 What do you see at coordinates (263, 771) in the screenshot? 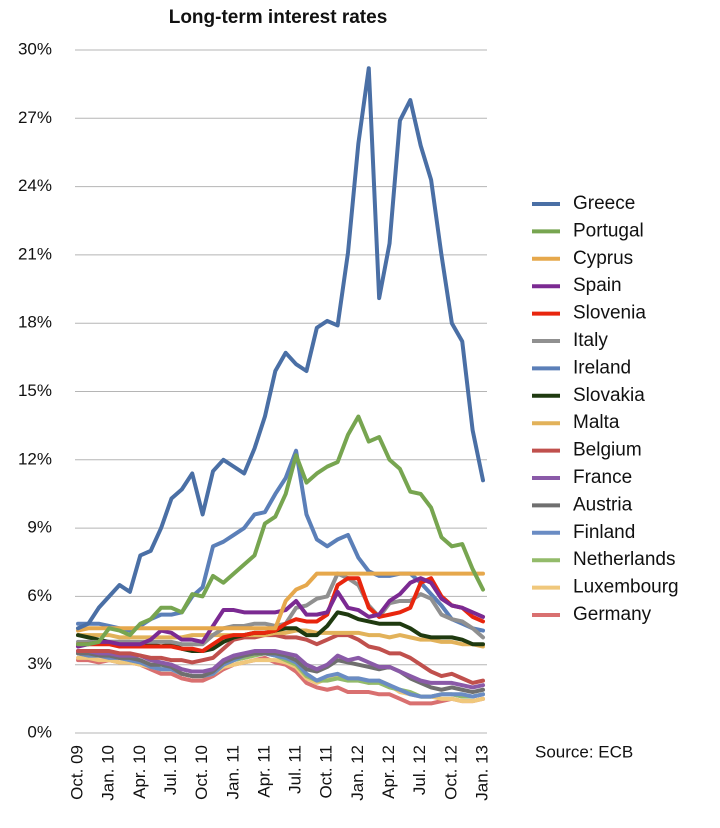
I see `x-tick-label: Apr. 11` at bounding box center [263, 771].